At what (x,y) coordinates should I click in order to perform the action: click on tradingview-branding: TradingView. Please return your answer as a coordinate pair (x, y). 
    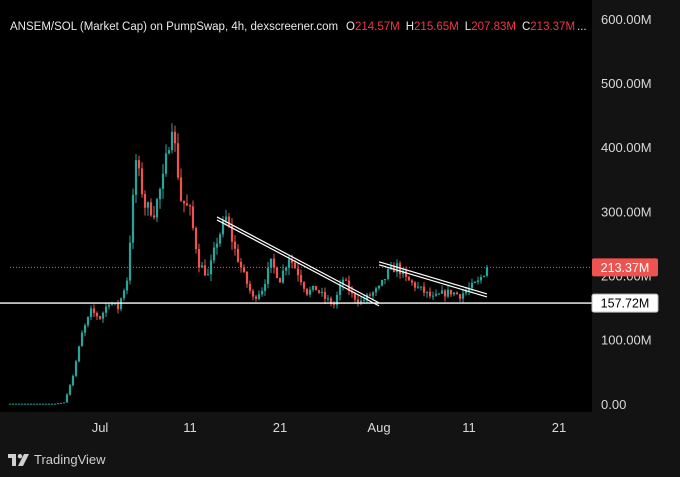
    Looking at the image, I should click on (57, 459).